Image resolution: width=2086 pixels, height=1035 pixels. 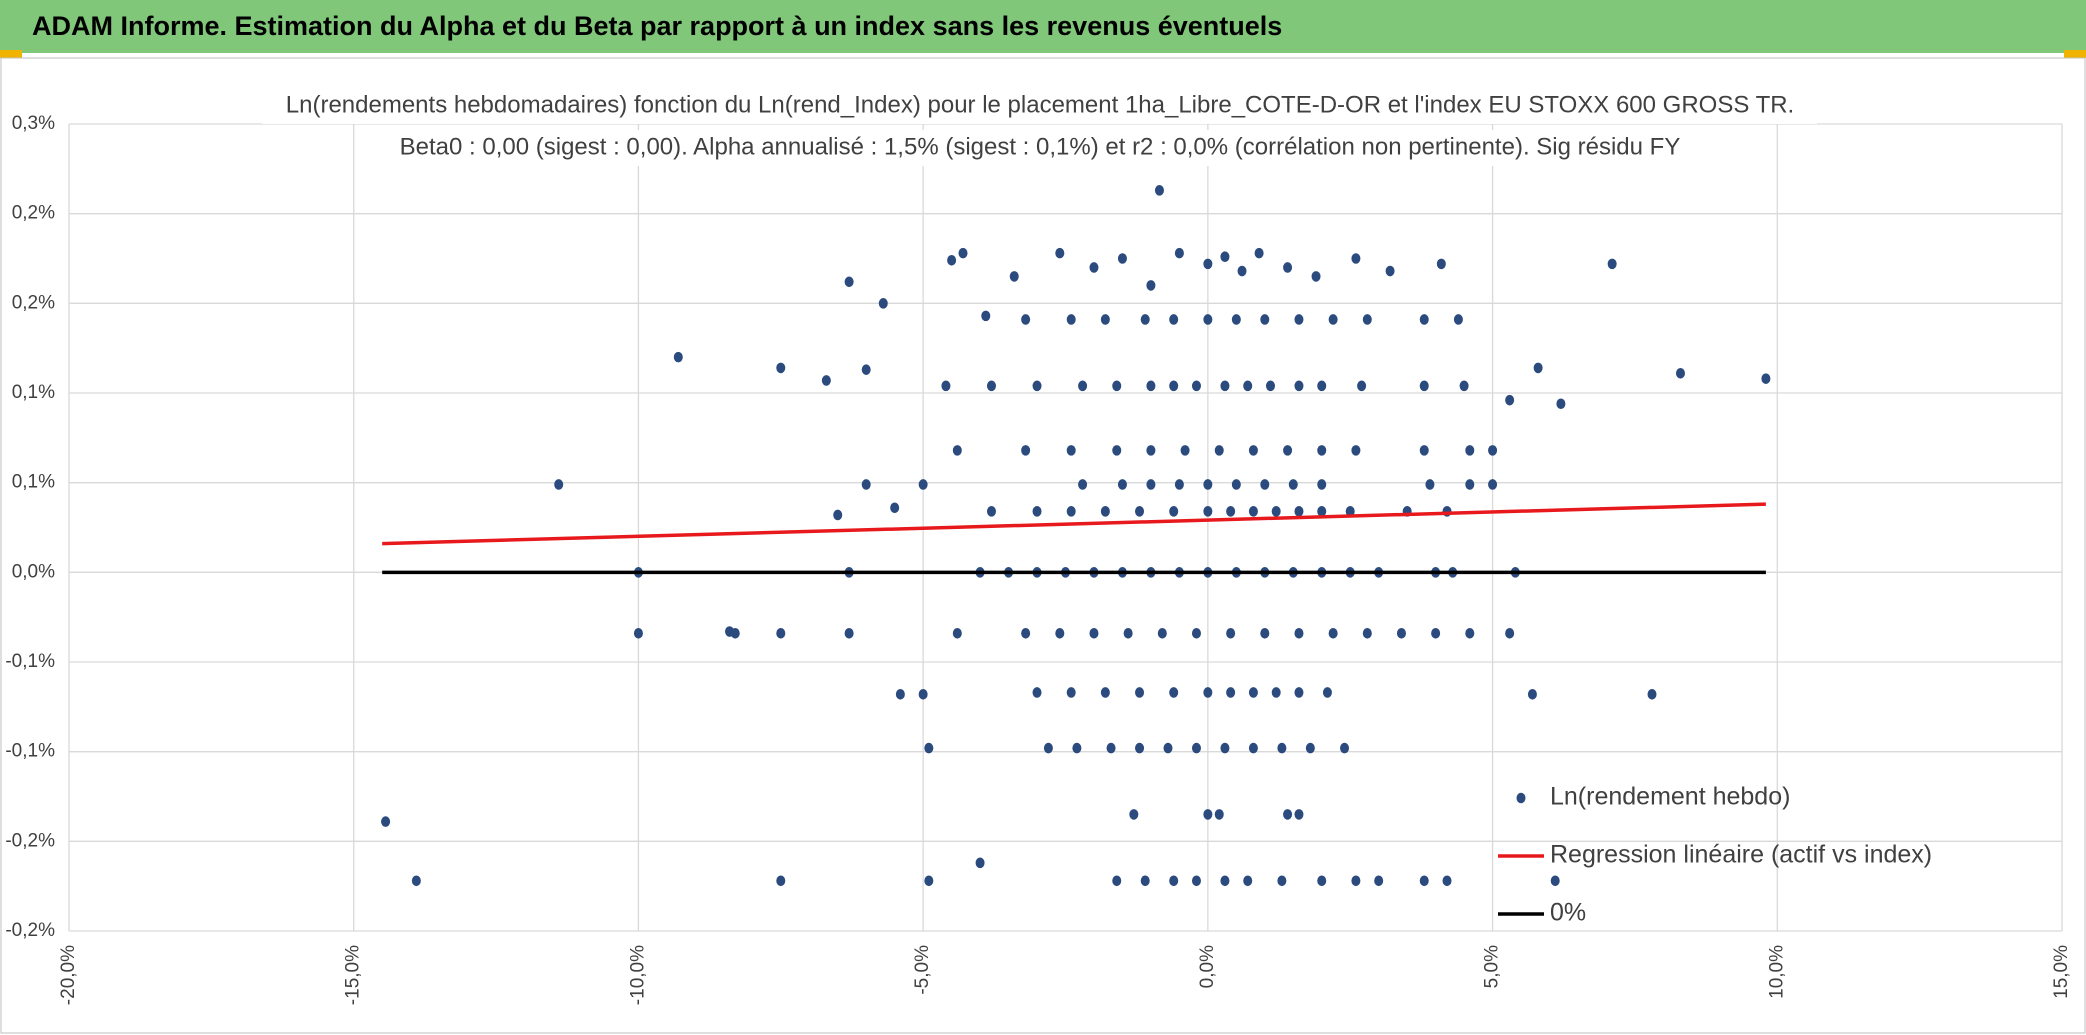 What do you see at coordinates (33, 482) in the screenshot?
I see `y-tick-label: 0,1%` at bounding box center [33, 482].